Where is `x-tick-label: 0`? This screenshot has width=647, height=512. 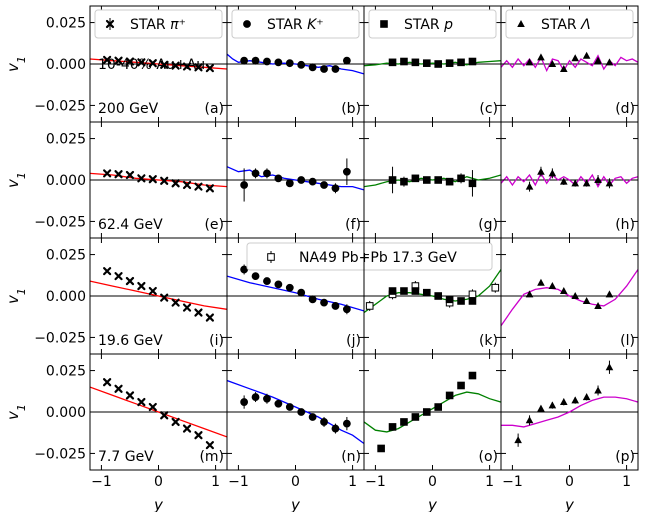
x-tick-label: 0 is located at coordinates (569, 482).